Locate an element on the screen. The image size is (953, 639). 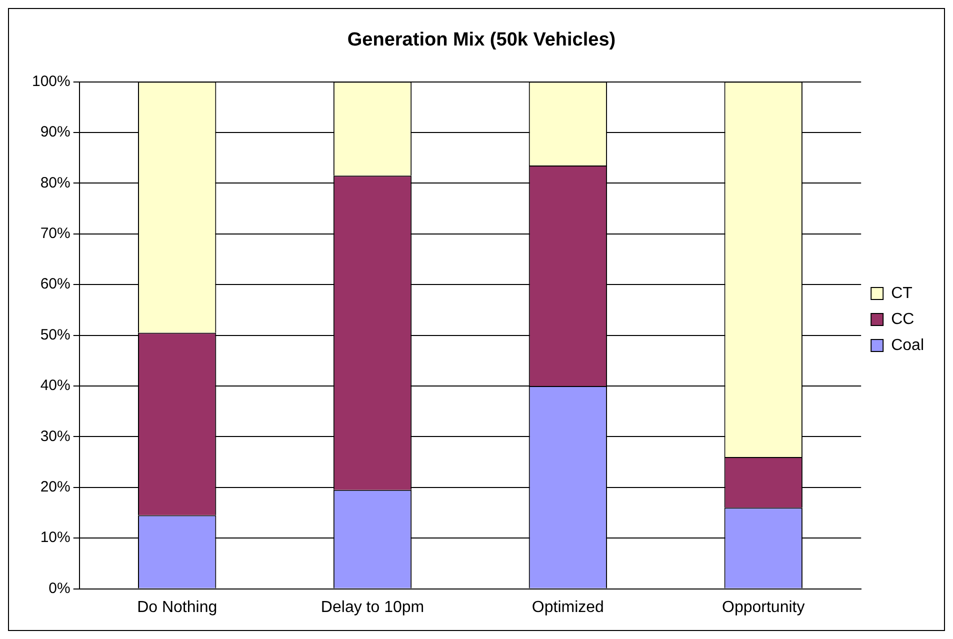
x-tick-label: Optimized is located at coordinates (568, 607).